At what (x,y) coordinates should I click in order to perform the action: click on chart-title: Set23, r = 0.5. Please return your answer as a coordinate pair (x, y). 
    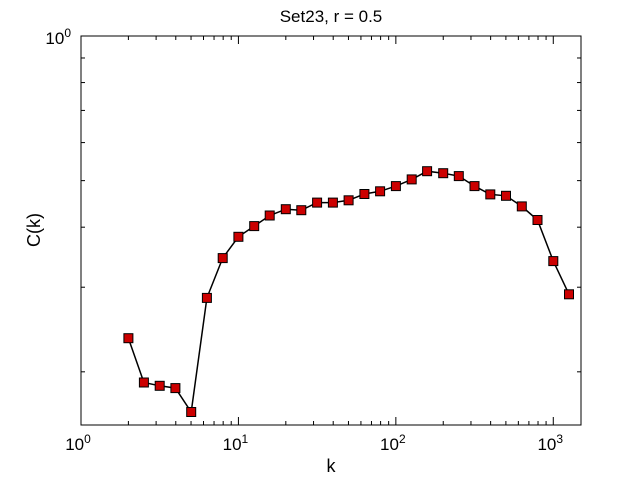
    Looking at the image, I should click on (331, 16).